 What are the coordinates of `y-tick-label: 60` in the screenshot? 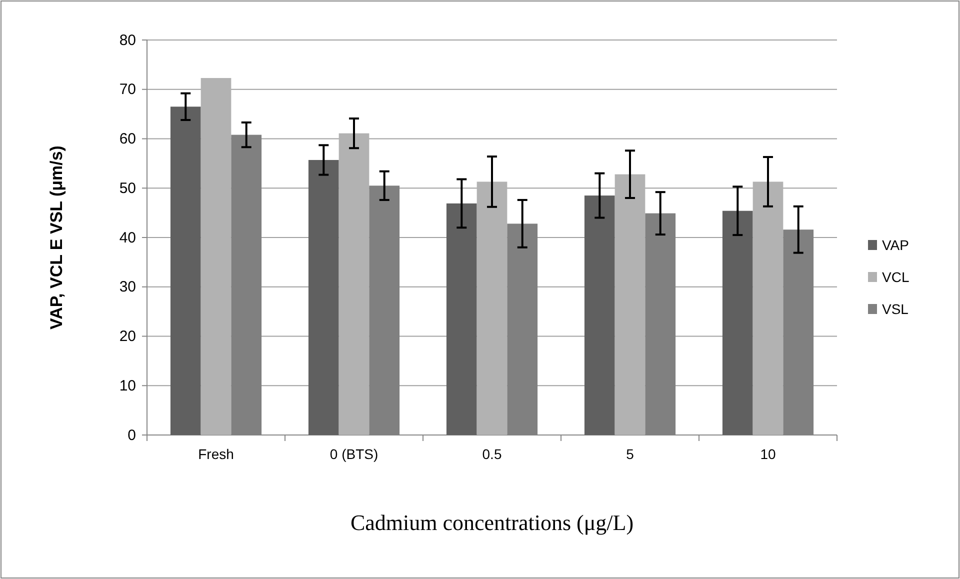 It's located at (127, 139).